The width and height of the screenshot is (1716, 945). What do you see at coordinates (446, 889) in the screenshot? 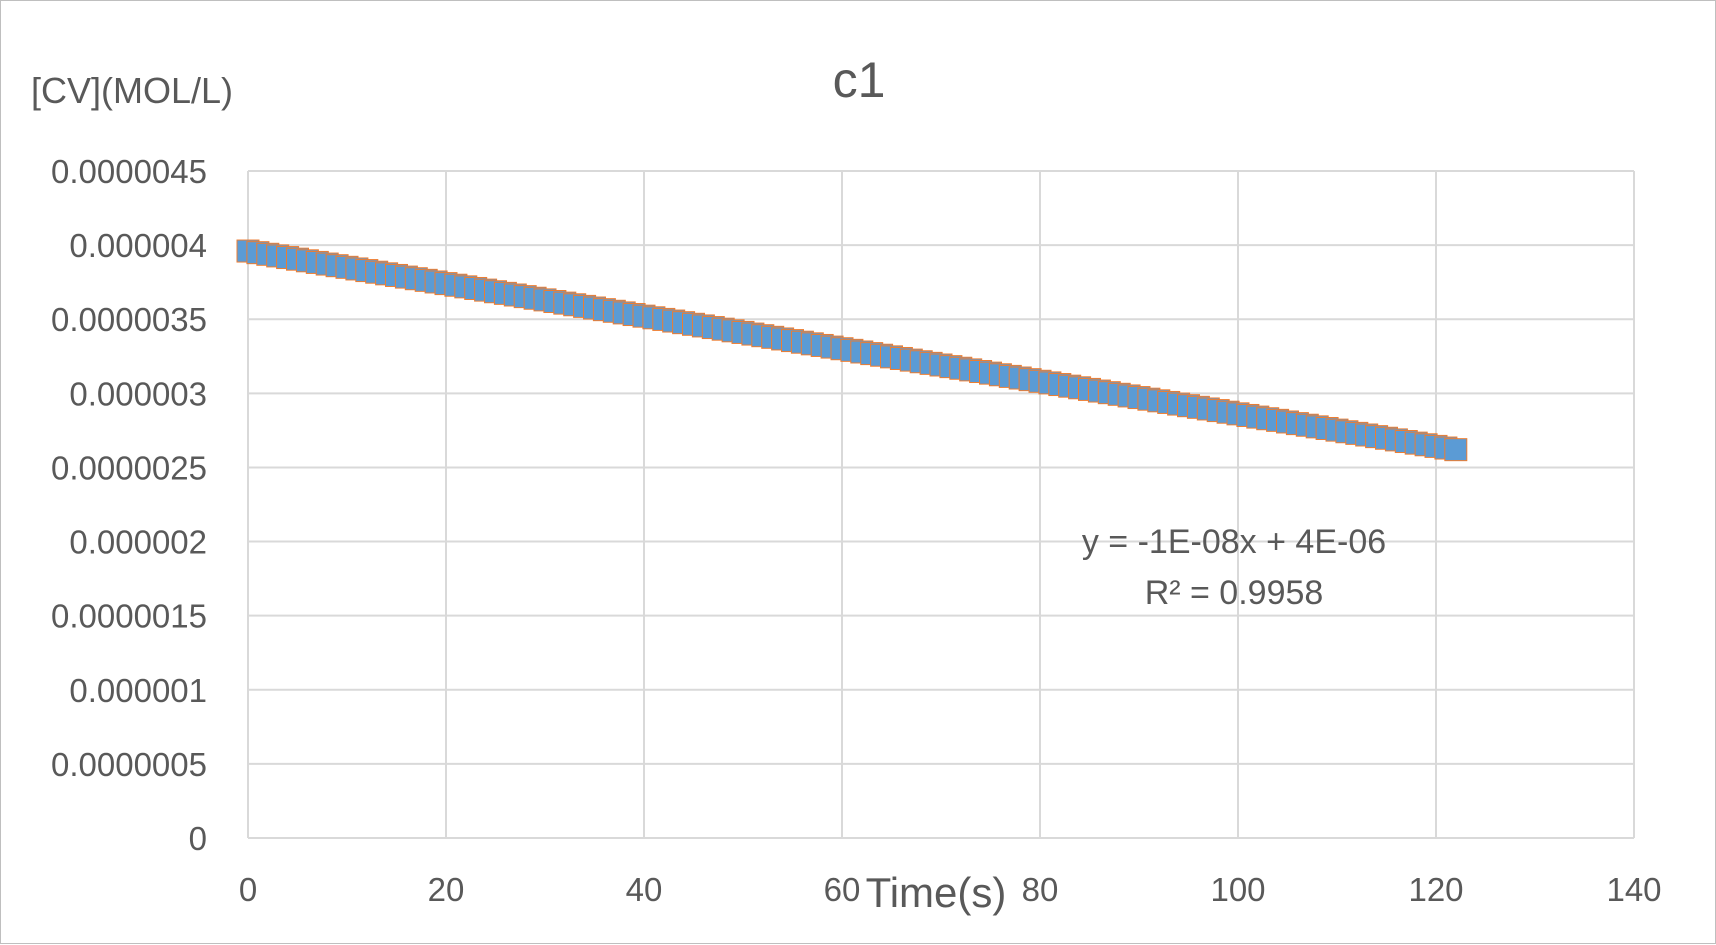
I see `x-tick-label: 20` at bounding box center [446, 889].